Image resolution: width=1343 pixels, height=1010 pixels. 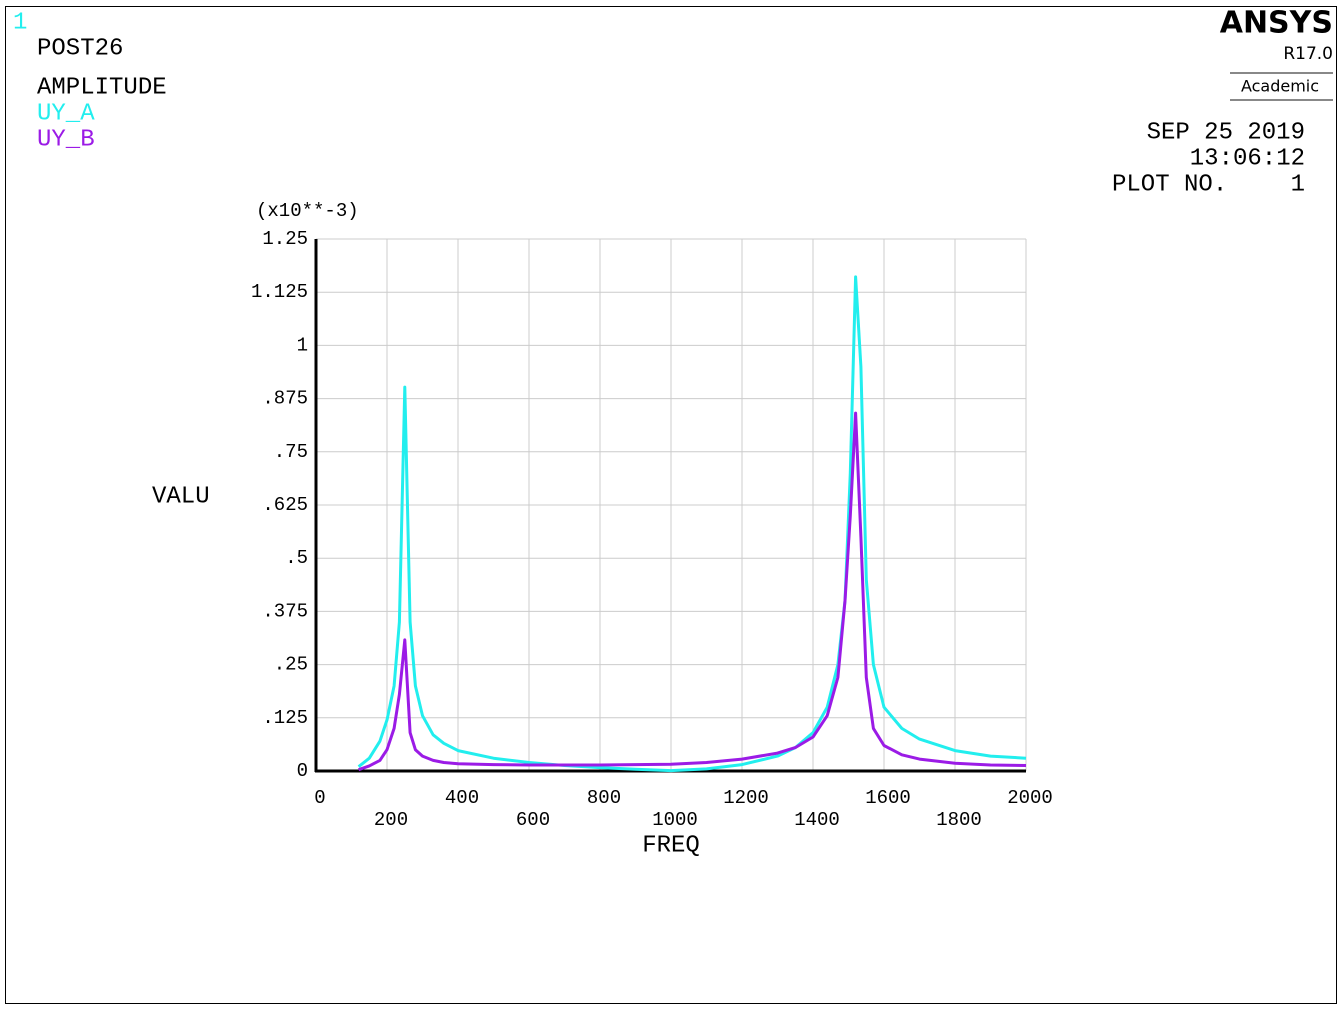 What do you see at coordinates (319, 798) in the screenshot?
I see `x-tick-label: 0` at bounding box center [319, 798].